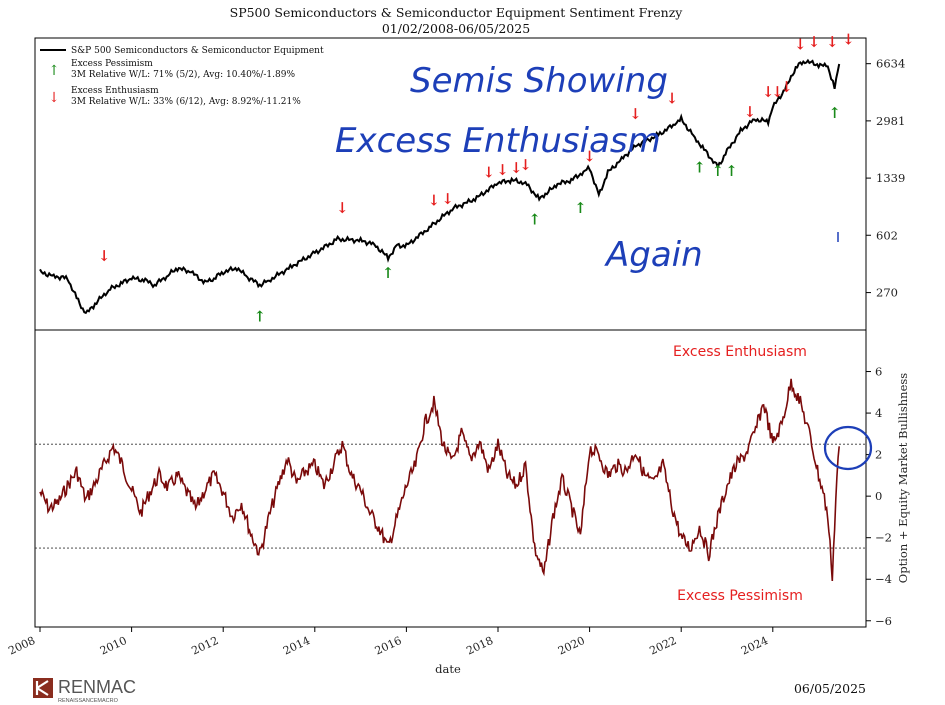 The image size is (945, 705). Describe the element at coordinates (88, 701) in the screenshot. I see `renmac-logo-subtext: RENAISSANCEMACRO` at that location.